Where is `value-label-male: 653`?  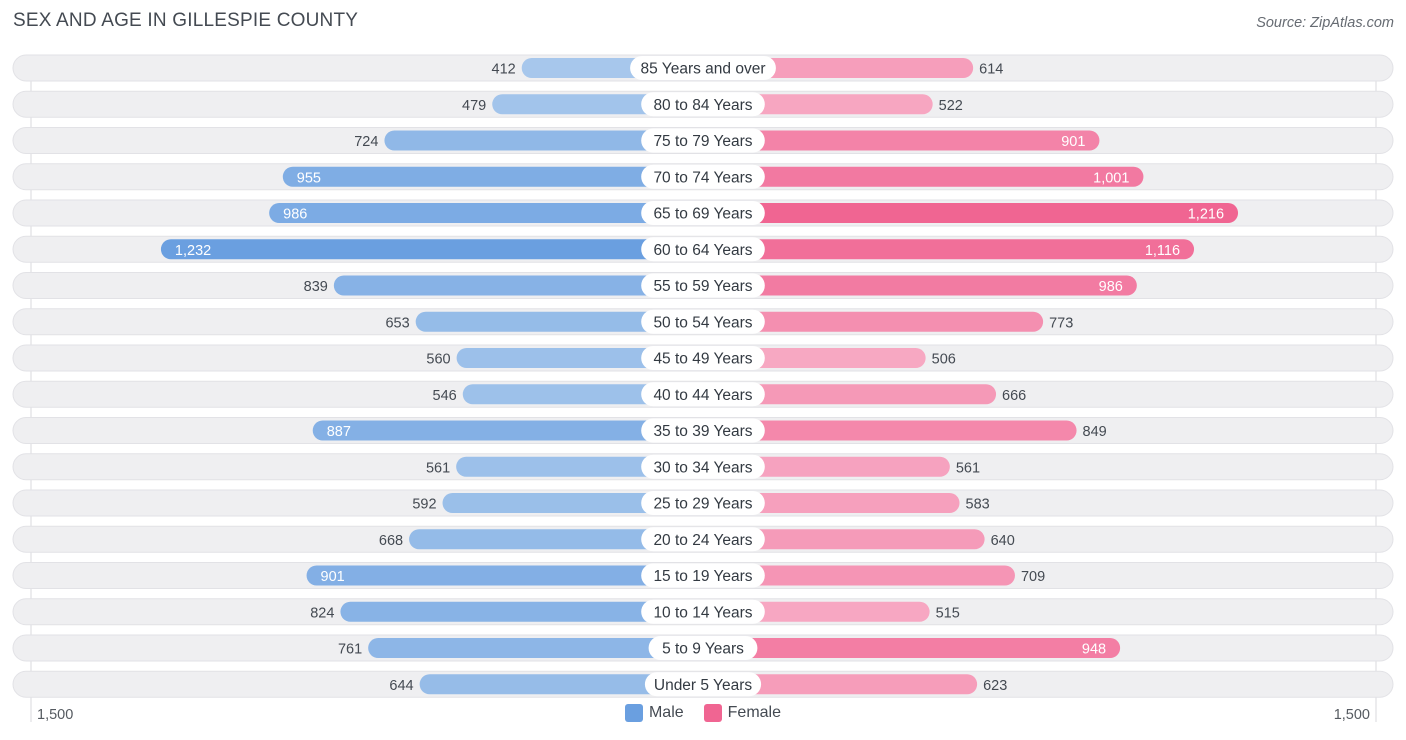 value-label-male: 653 is located at coordinates (397, 323).